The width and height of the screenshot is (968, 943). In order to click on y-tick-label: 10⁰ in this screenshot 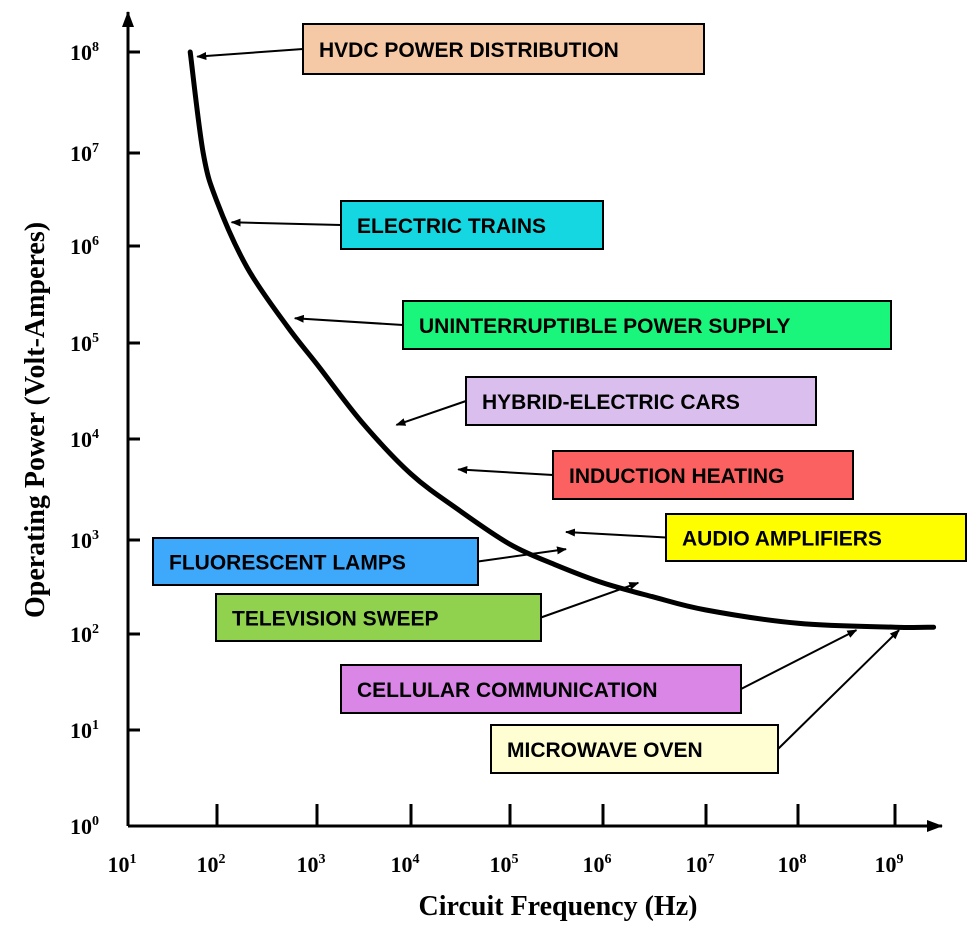, I will do `click(84, 826)`.